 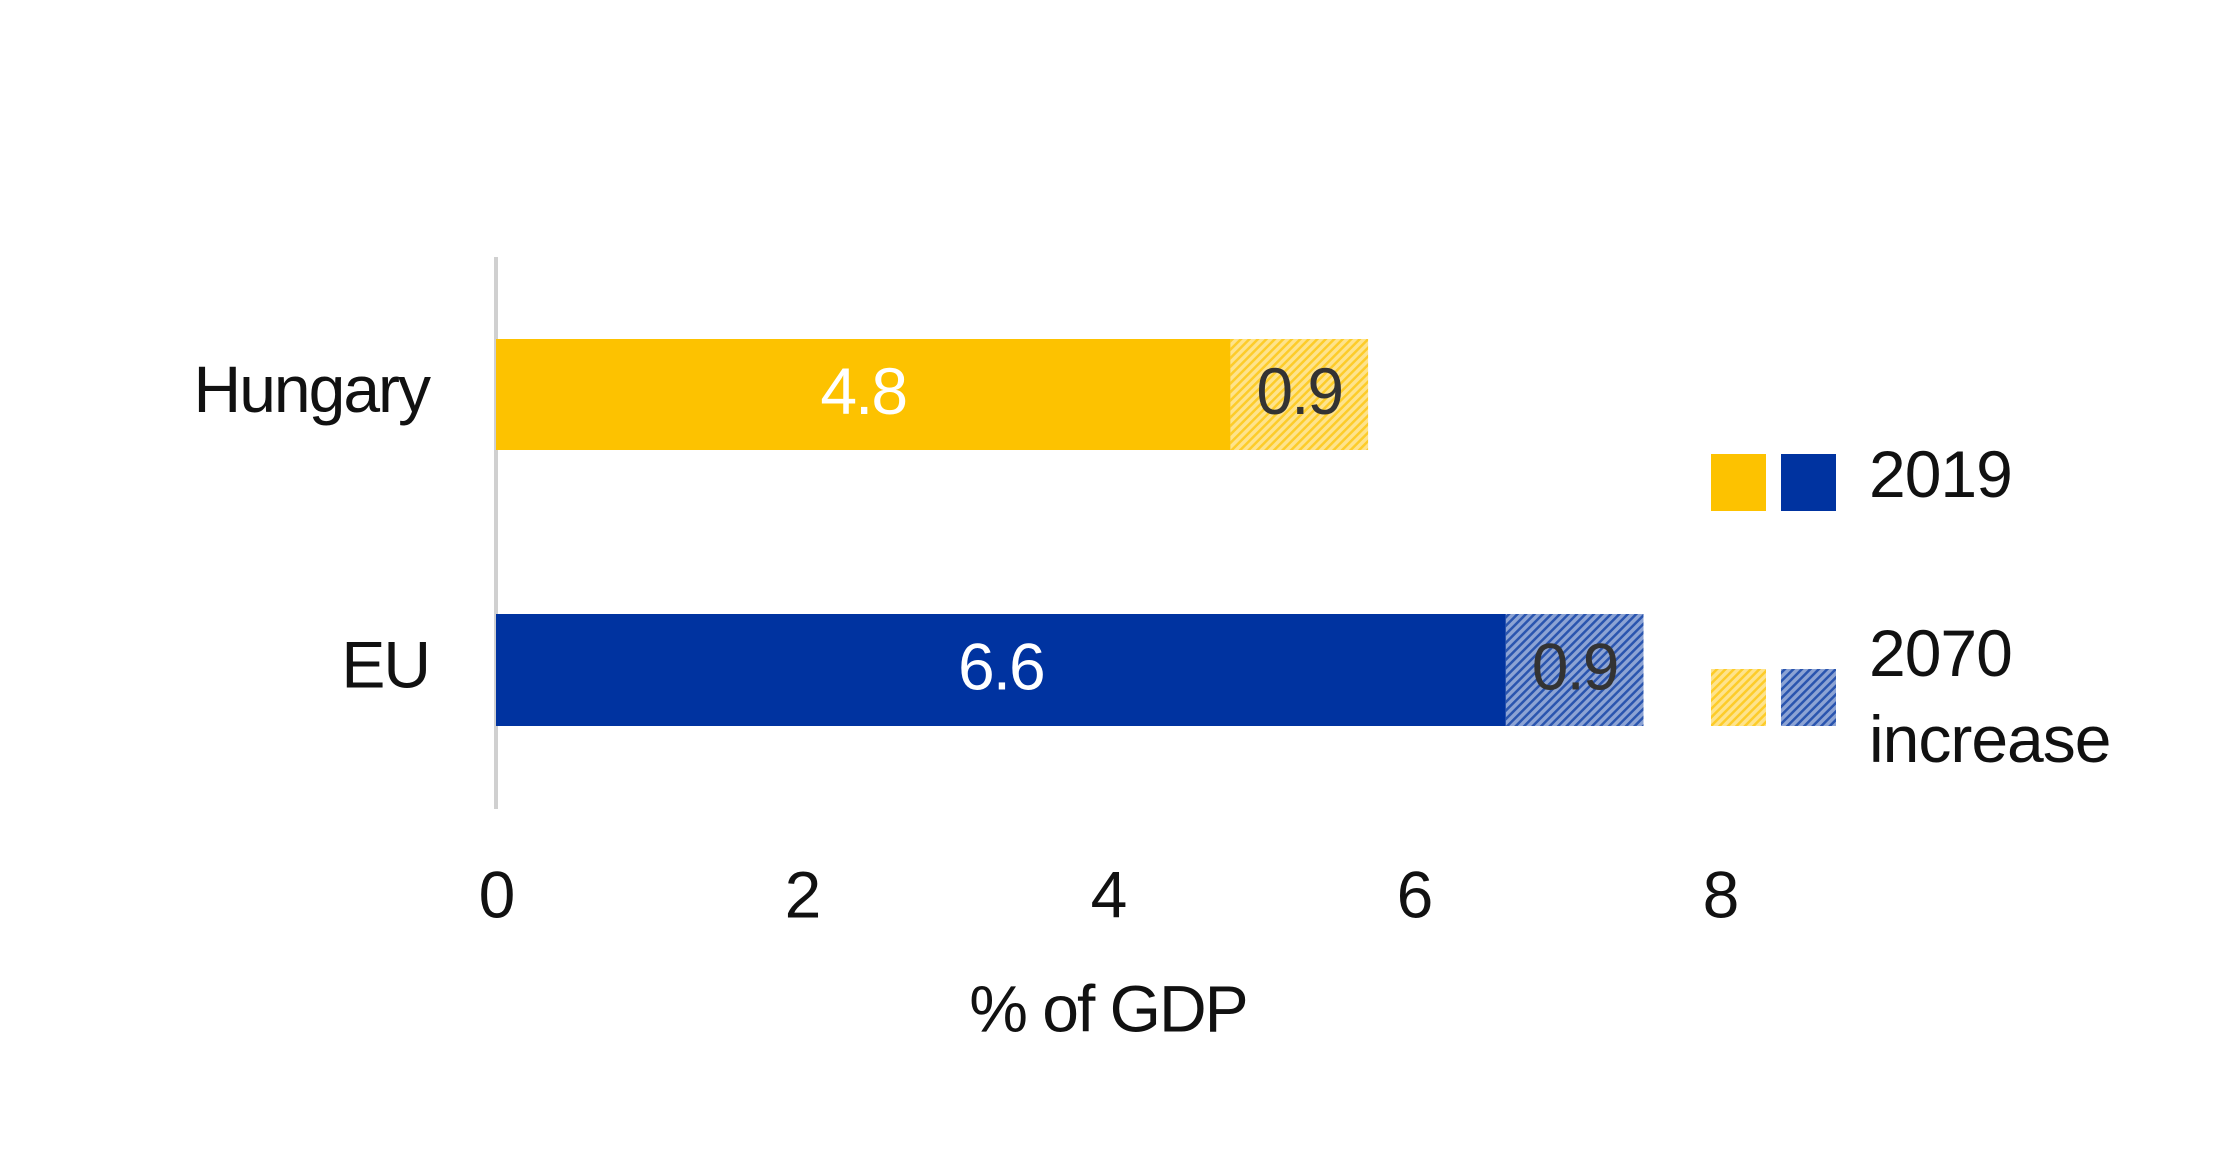 I want to click on value-label: 6.6, so click(x=1001, y=666).